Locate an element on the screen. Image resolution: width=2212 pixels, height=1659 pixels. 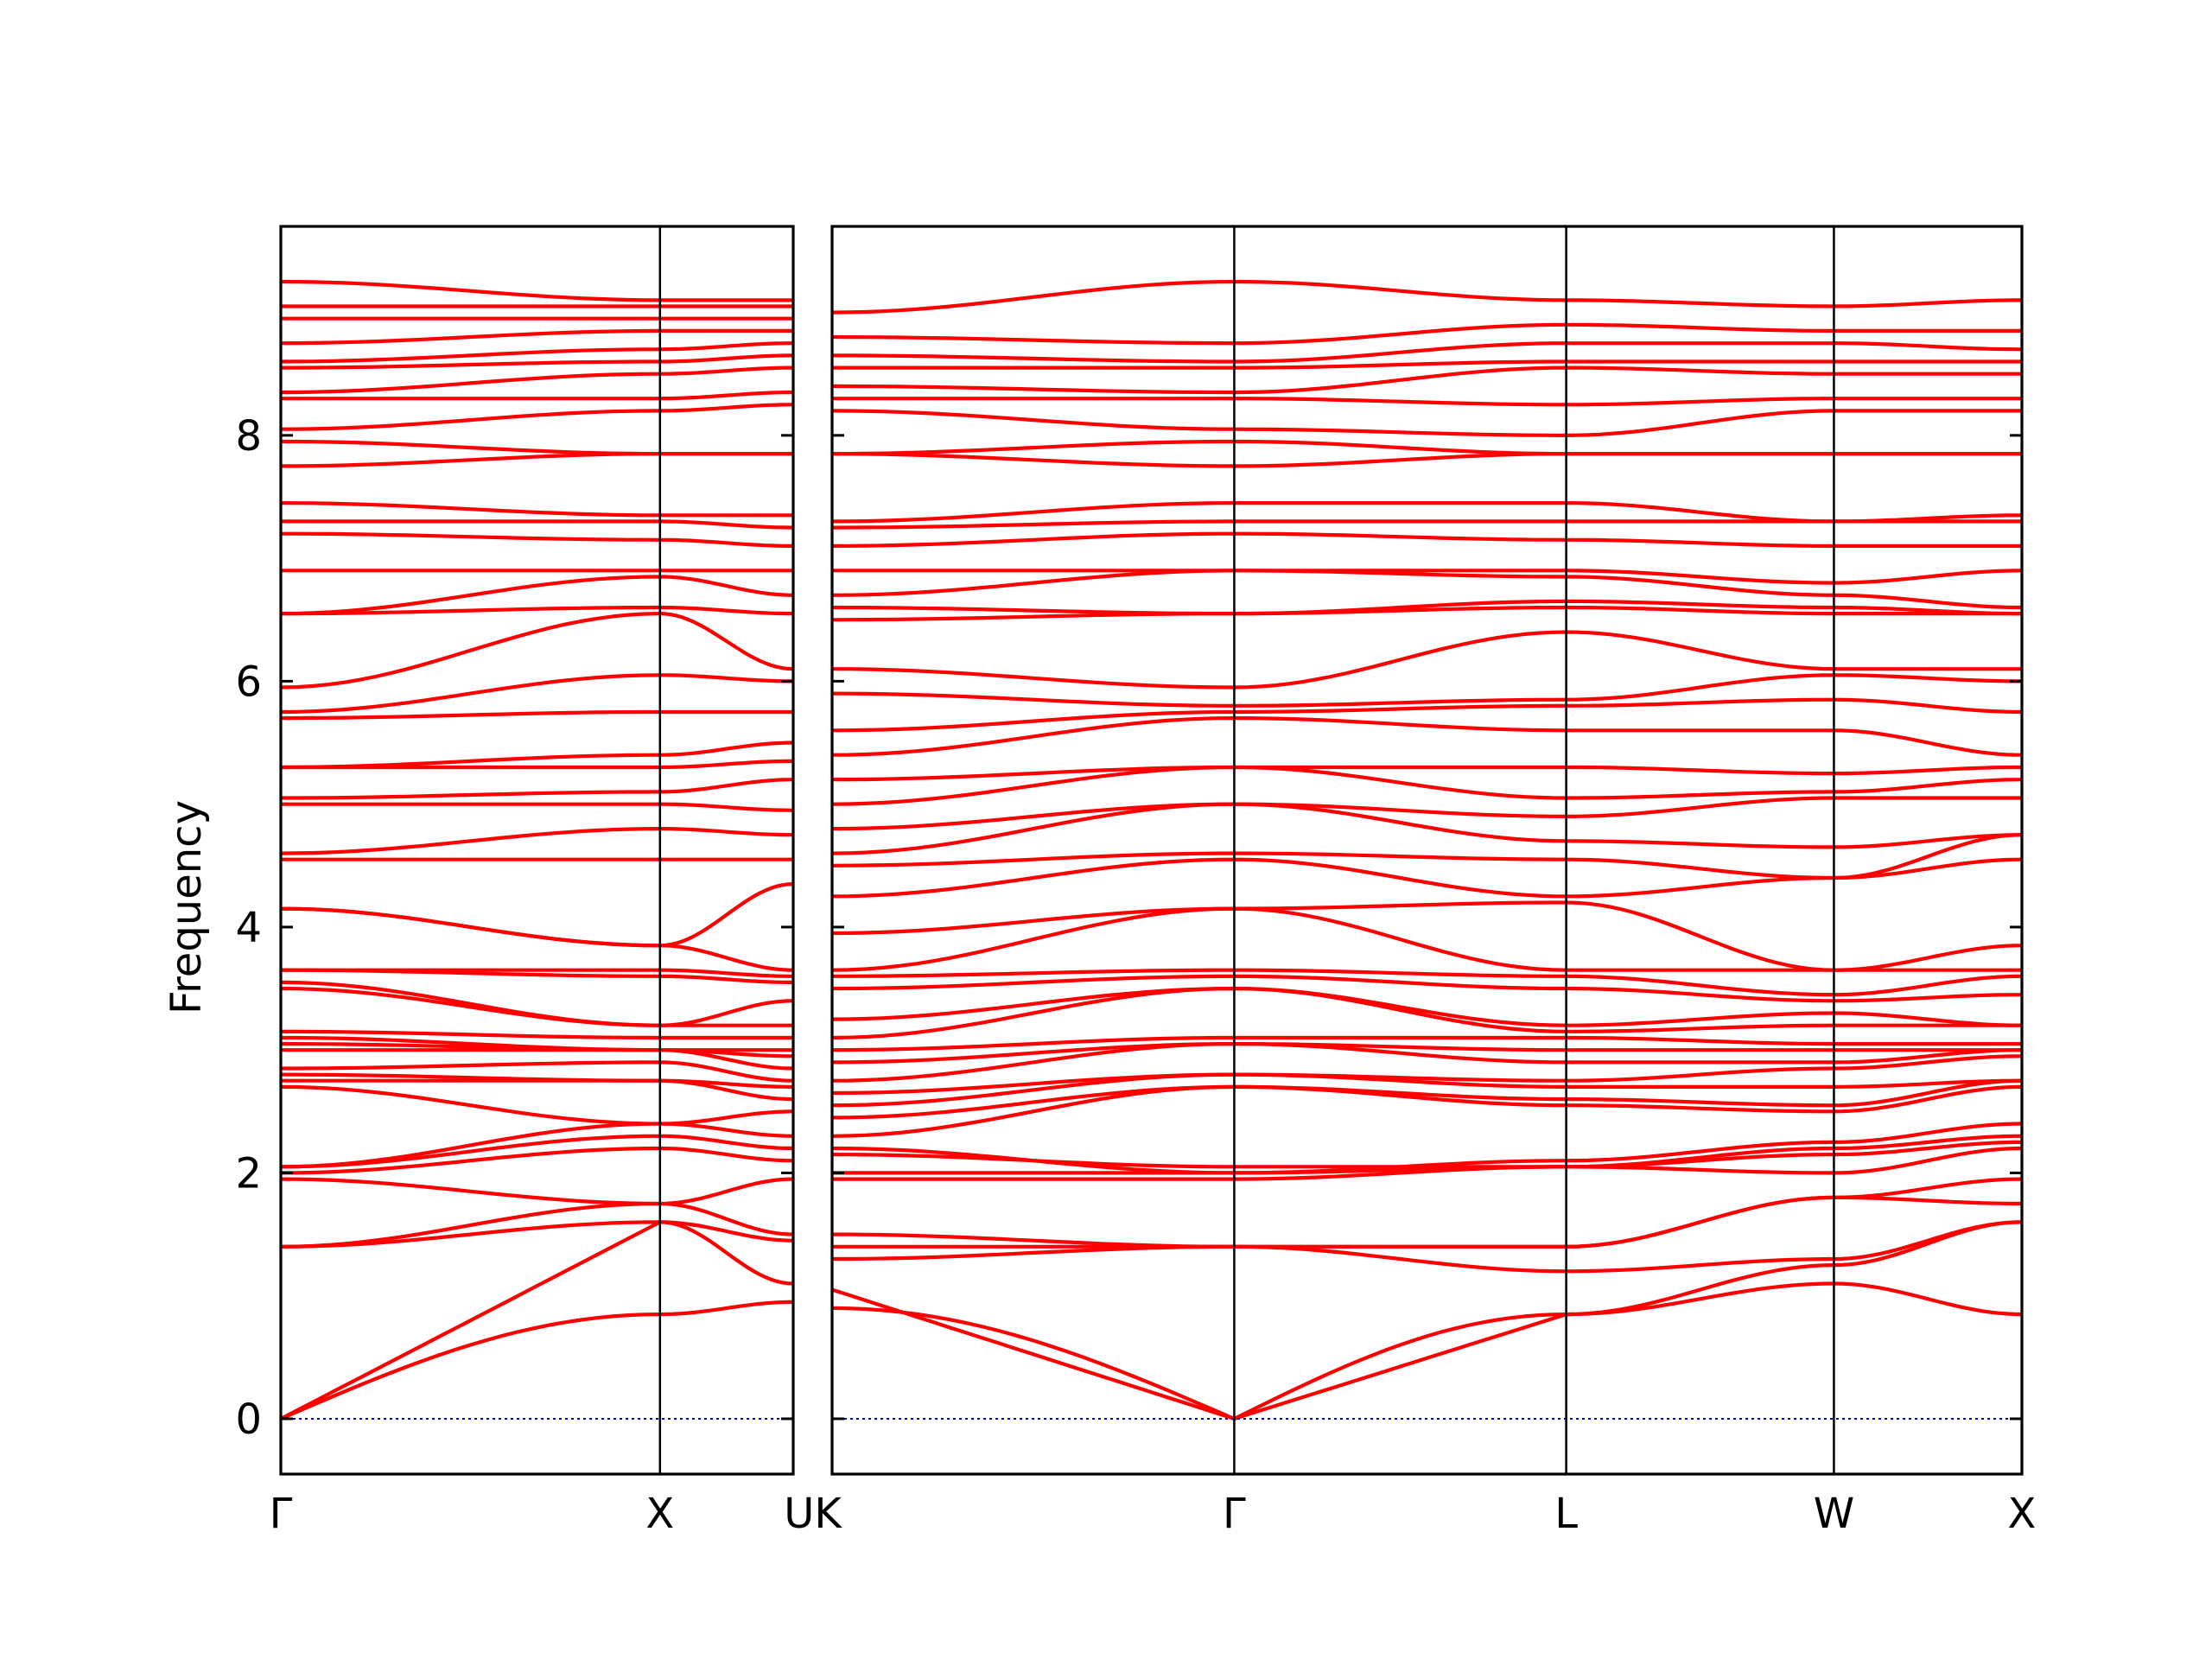
x-tick-label: W is located at coordinates (1834, 1514).